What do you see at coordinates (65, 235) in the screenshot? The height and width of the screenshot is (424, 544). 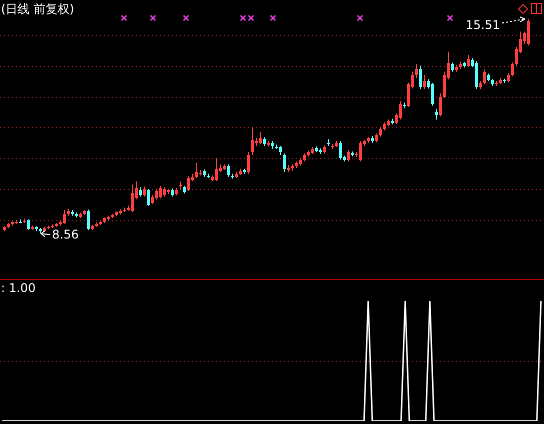 I see `annotation: 8.56` at bounding box center [65, 235].